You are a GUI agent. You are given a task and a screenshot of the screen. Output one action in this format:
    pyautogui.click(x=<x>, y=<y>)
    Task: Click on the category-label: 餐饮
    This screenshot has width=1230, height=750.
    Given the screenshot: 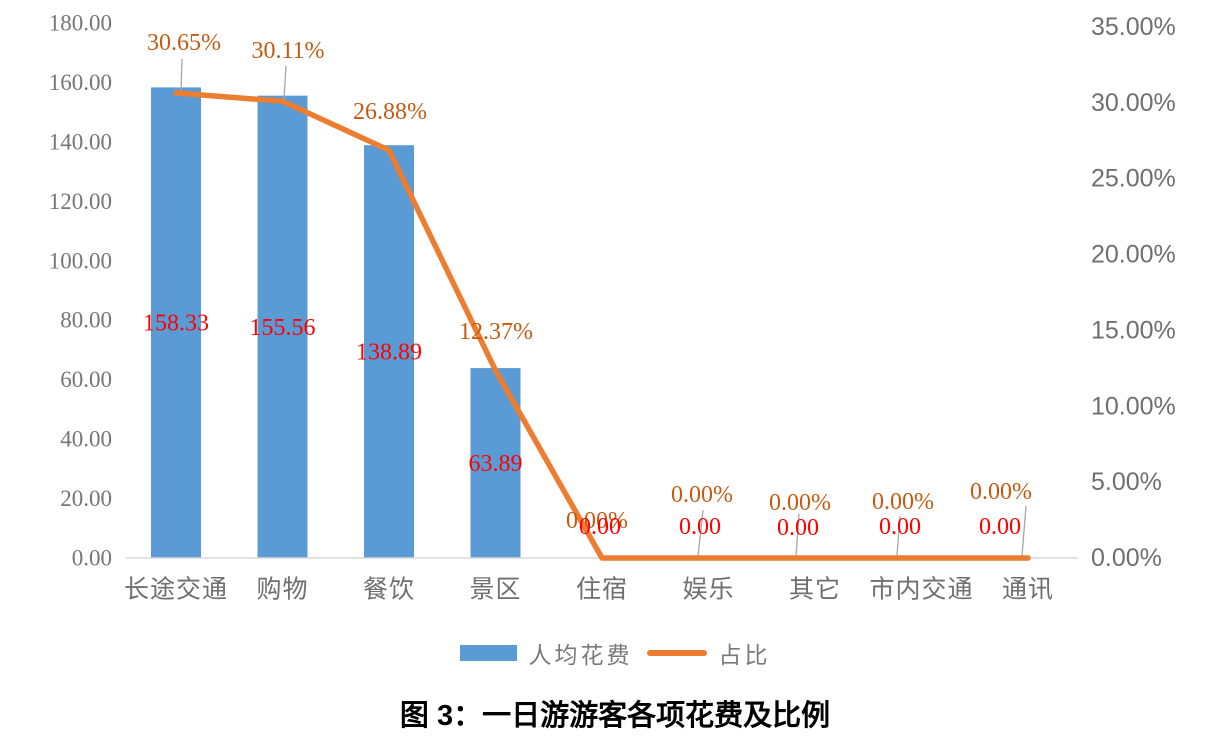 What is the action you would take?
    pyautogui.click(x=389, y=590)
    